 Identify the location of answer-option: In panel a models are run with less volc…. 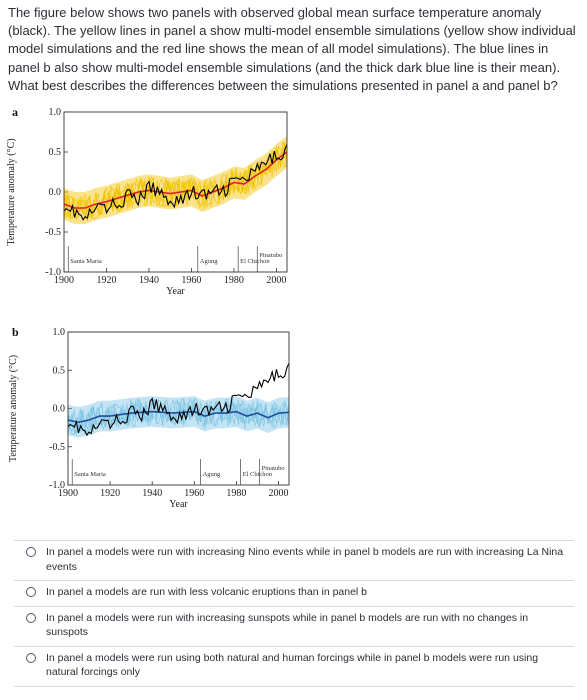
(294, 594).